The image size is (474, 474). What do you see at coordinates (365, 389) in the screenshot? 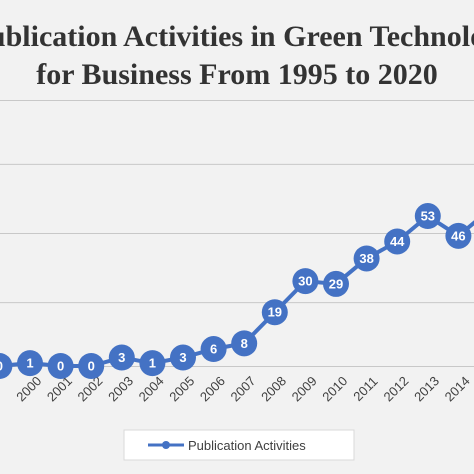
I see `x-tick-label: 2011` at bounding box center [365, 389].